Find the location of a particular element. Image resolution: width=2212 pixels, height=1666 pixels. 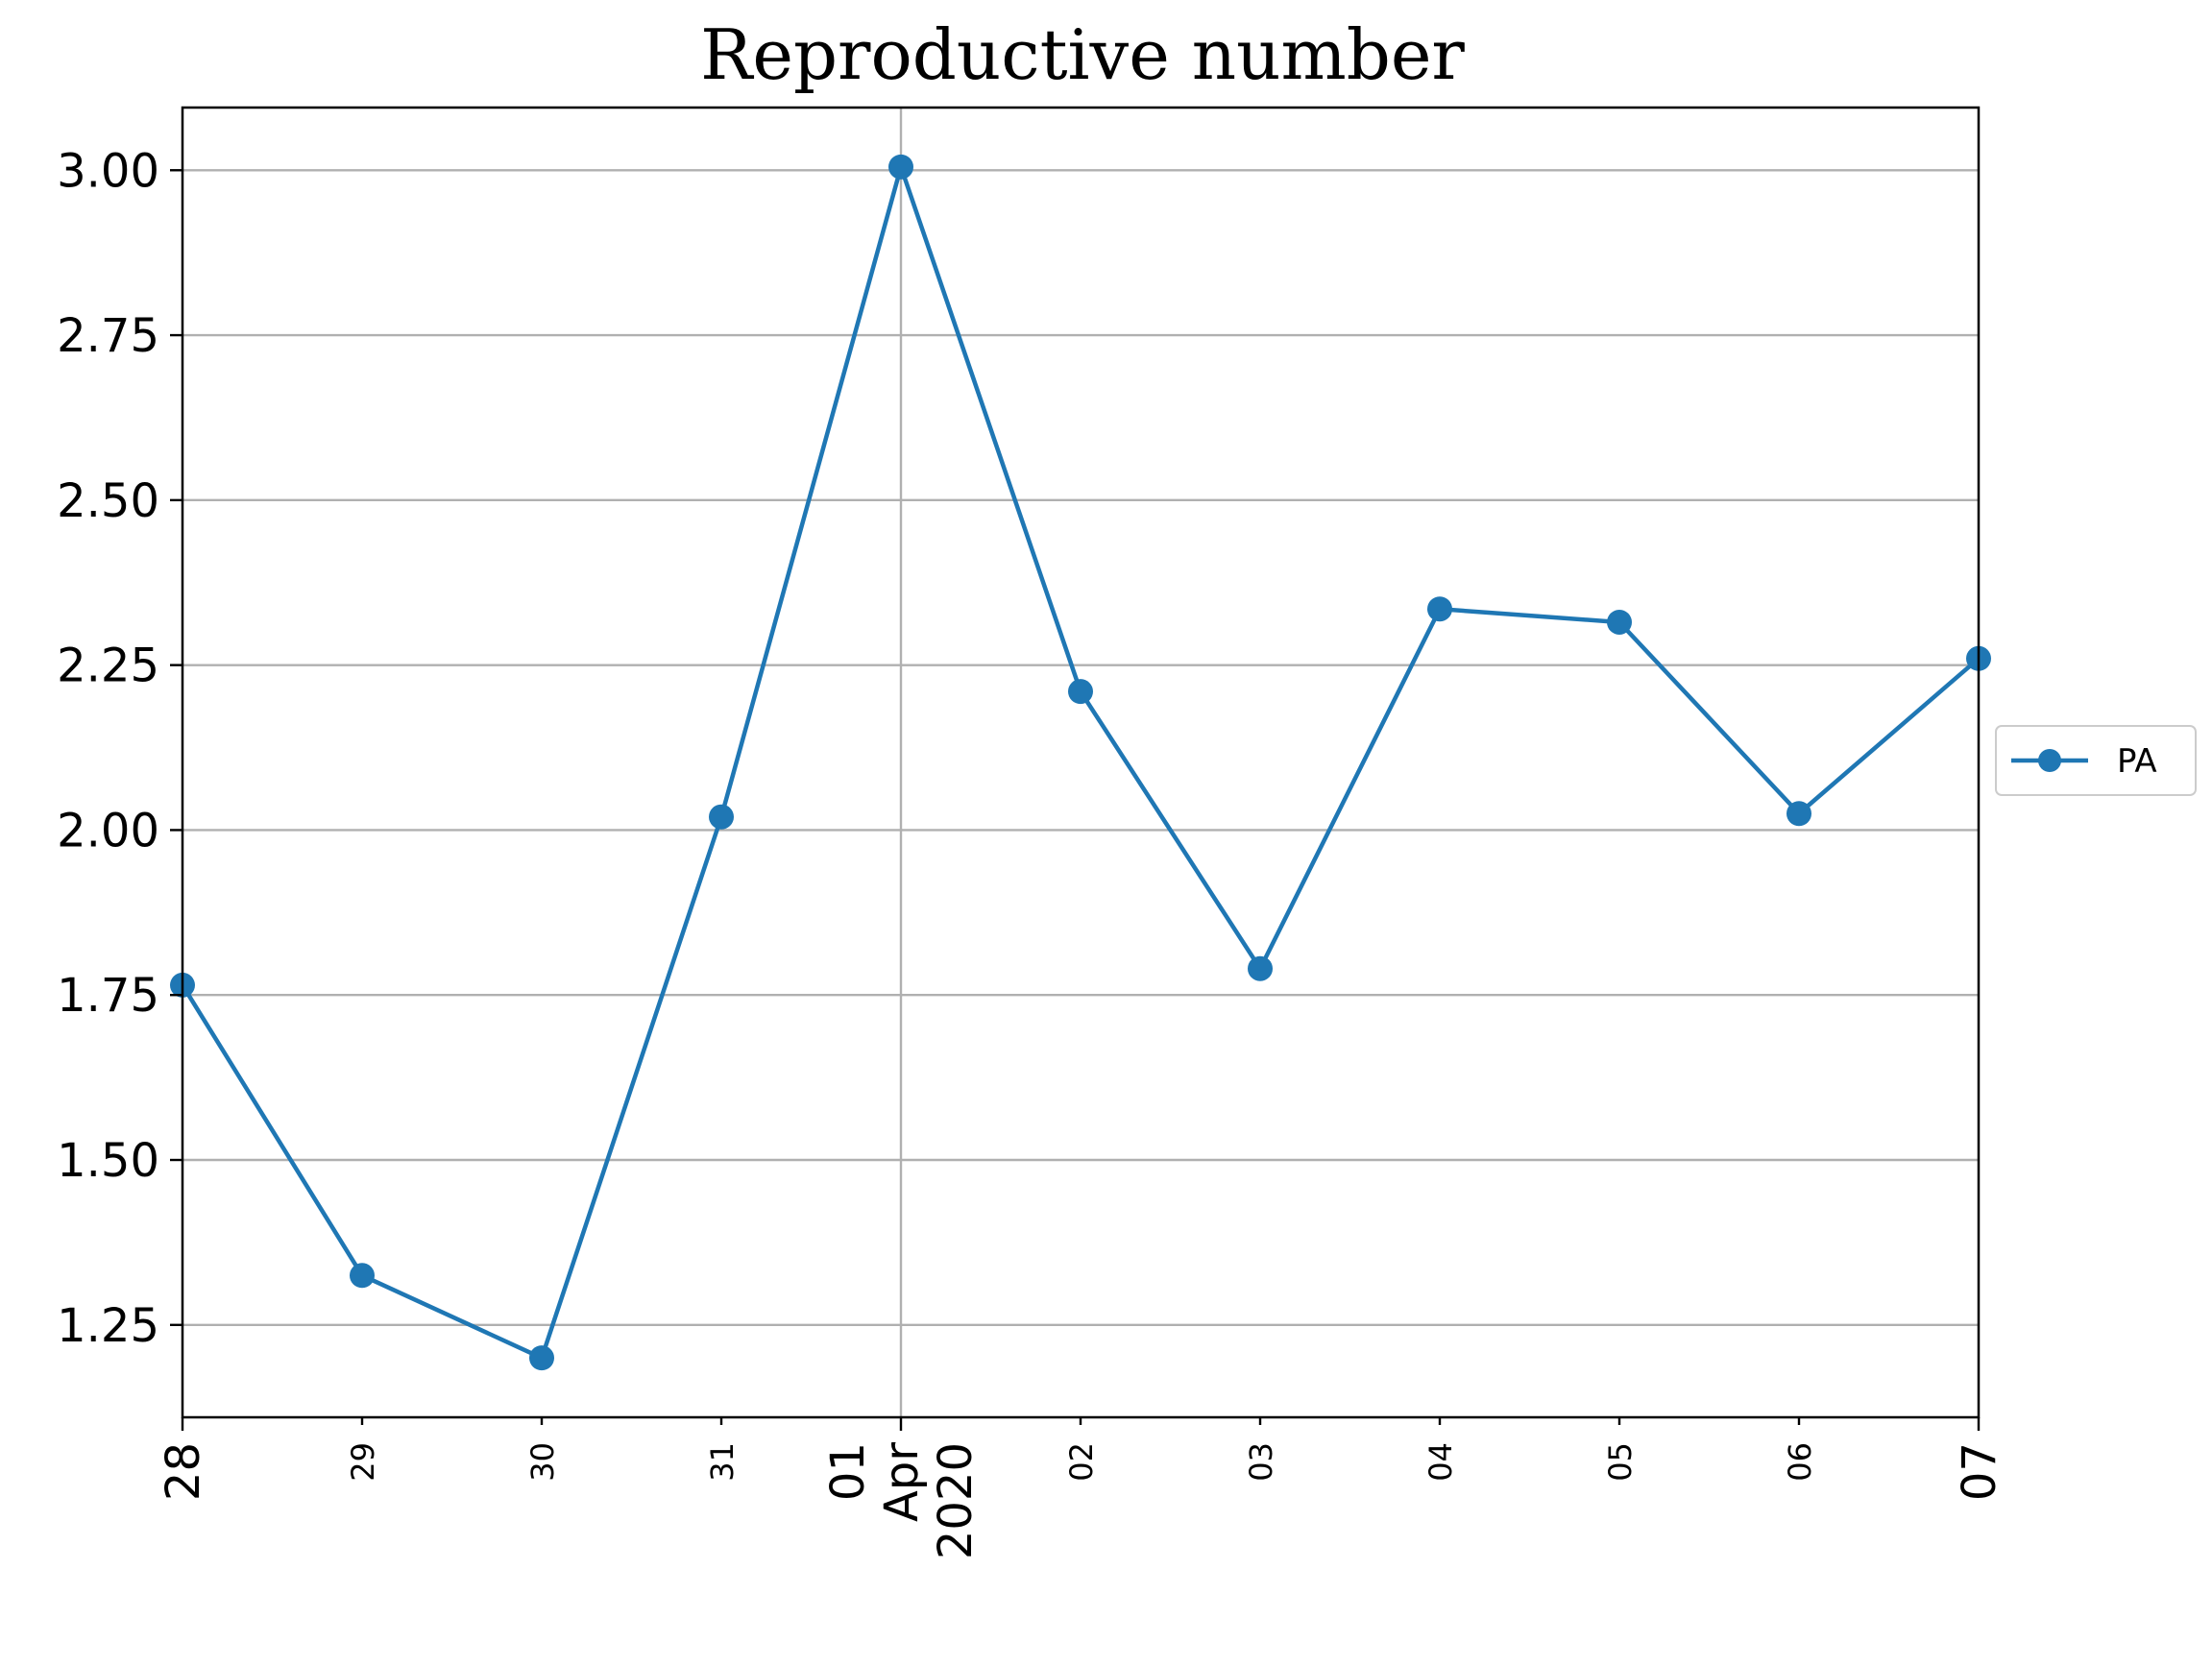

x-tick-label: 03 is located at coordinates (1261, 1462).